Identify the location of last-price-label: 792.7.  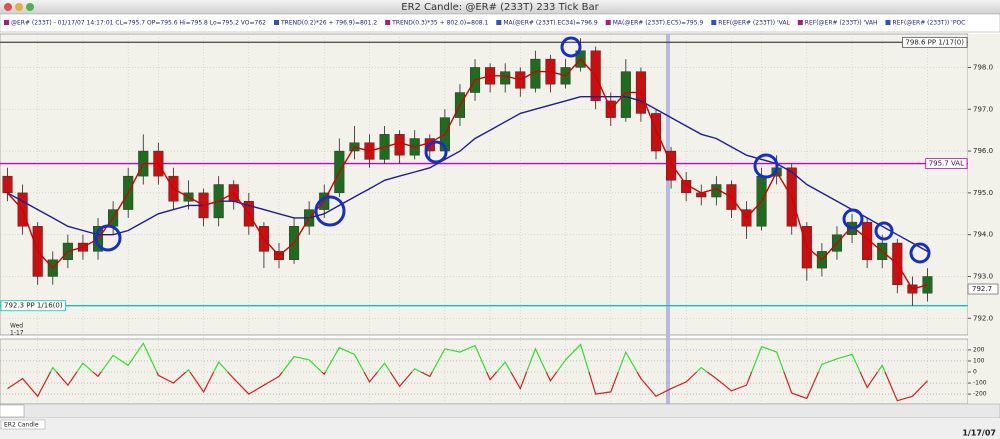
(982, 289).